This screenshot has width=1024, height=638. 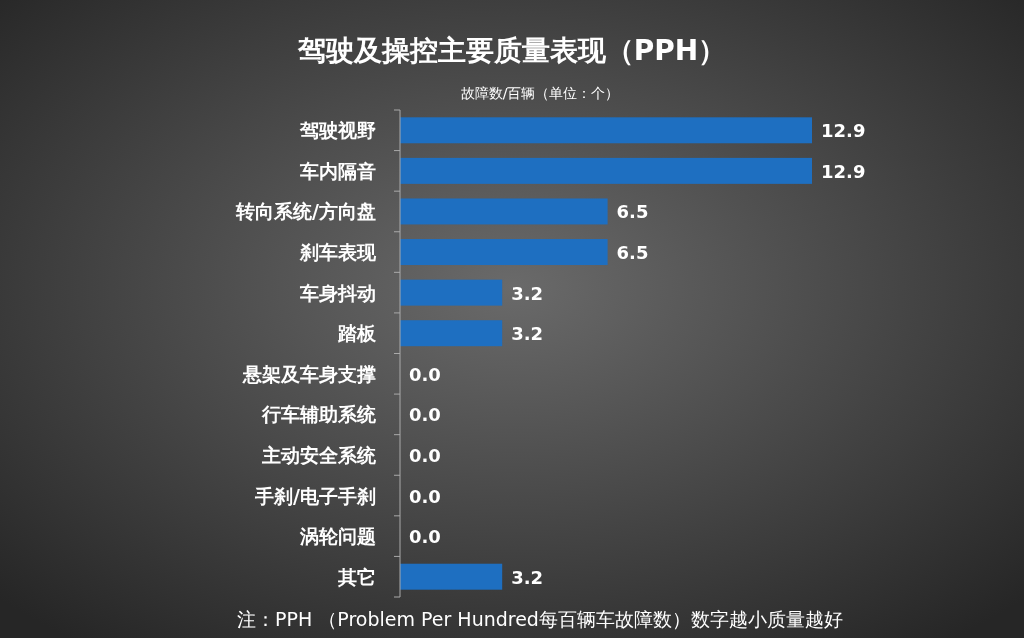 What do you see at coordinates (305, 211) in the screenshot?
I see `y-tick-label: 转向系统/方向盘` at bounding box center [305, 211].